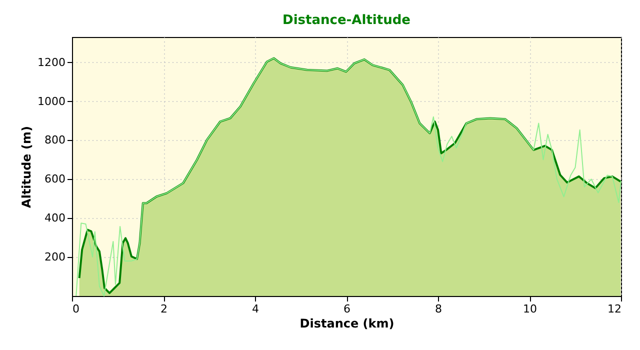  I want to click on x-tick-label: 2, so click(164, 309).